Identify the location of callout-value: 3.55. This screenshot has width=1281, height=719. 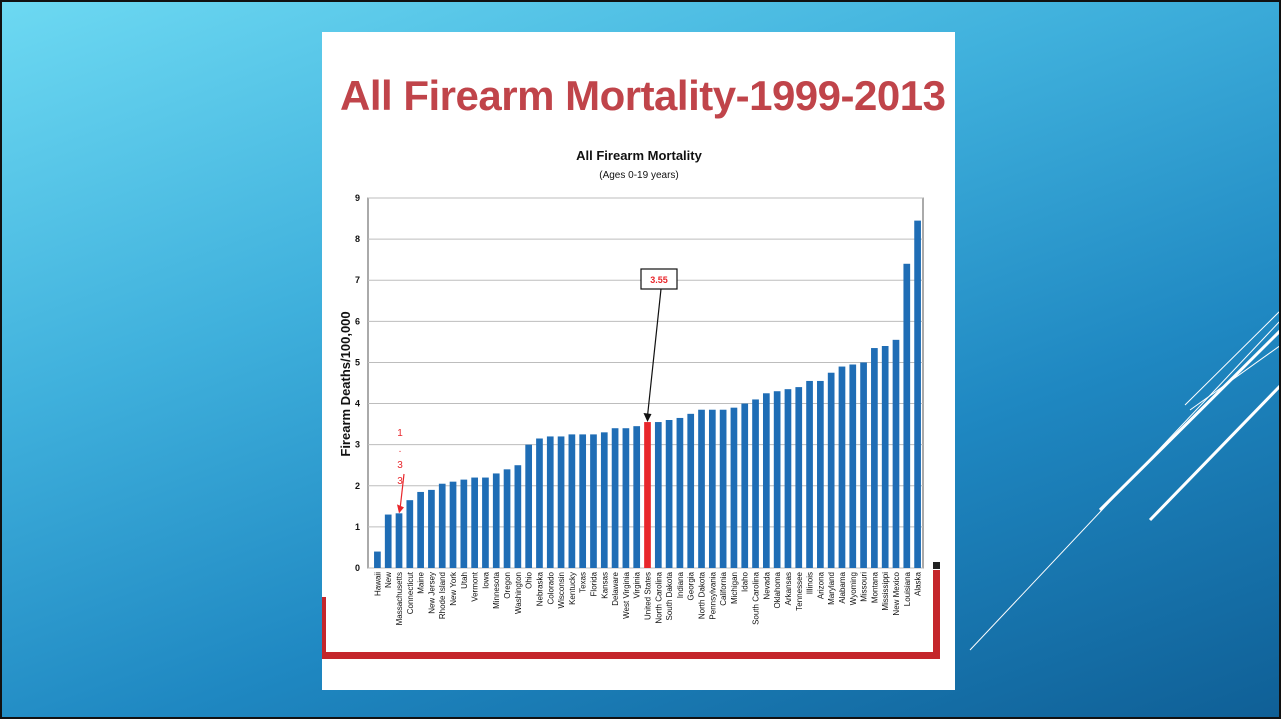
(659, 280).